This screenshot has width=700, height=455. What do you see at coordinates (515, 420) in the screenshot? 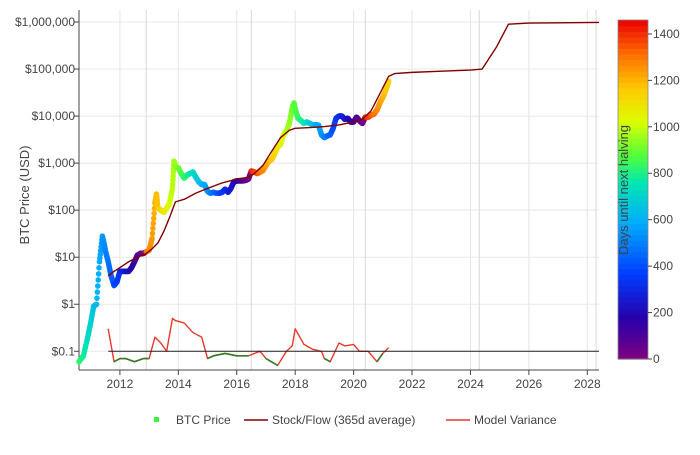
I see `legend-label: Model Variance` at bounding box center [515, 420].